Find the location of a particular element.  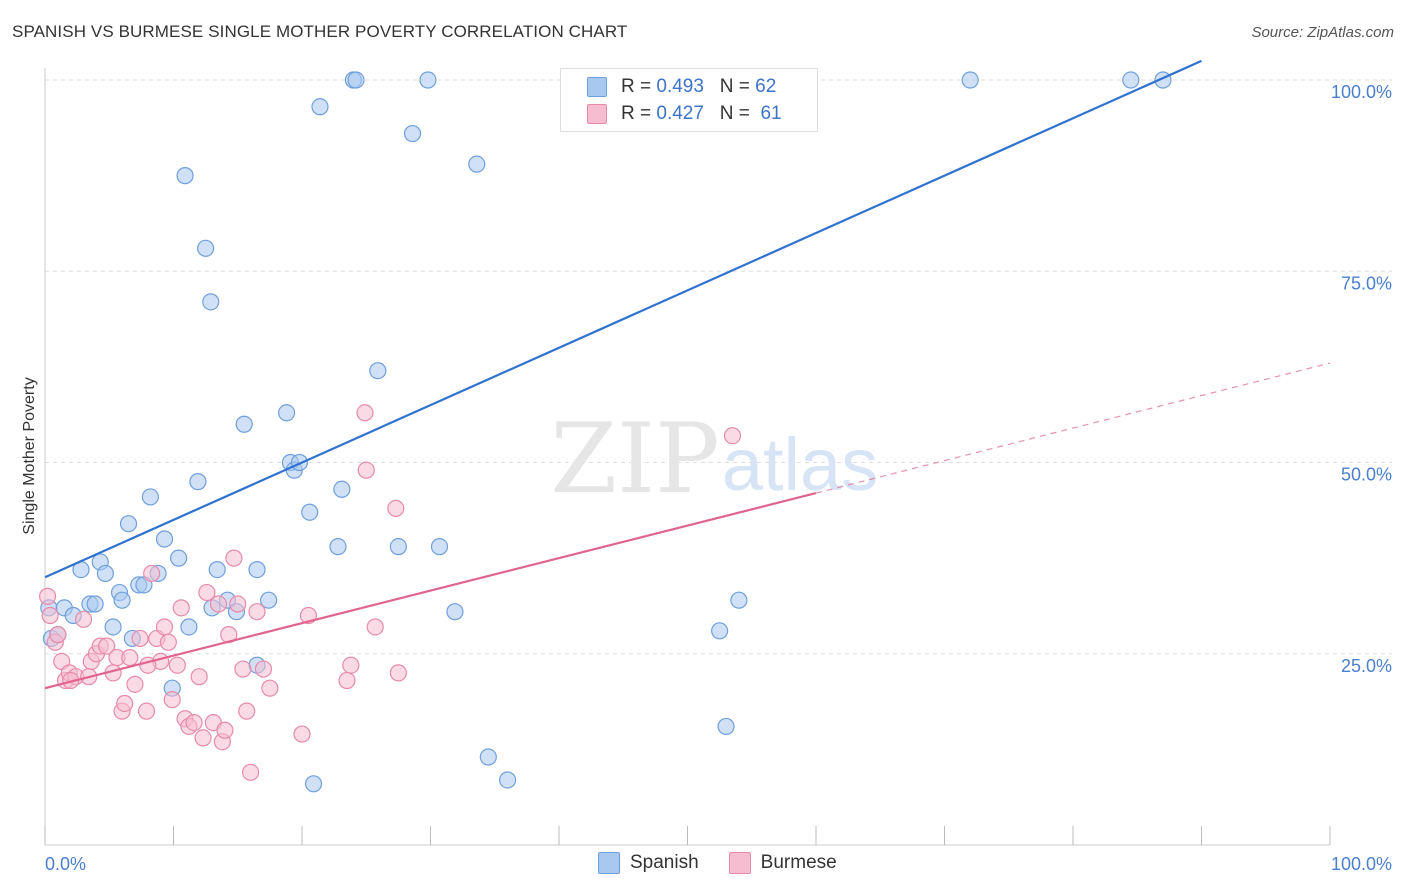

legend-row-spanish: R = 0.493 N = 62 is located at coordinates (681, 87).